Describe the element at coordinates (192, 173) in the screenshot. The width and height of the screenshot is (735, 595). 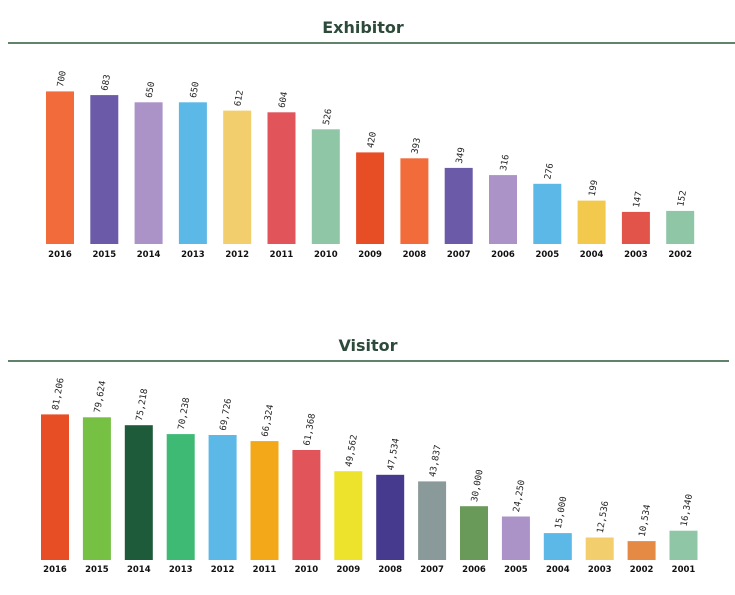
I see `exhibitor-bar-2013` at that location.